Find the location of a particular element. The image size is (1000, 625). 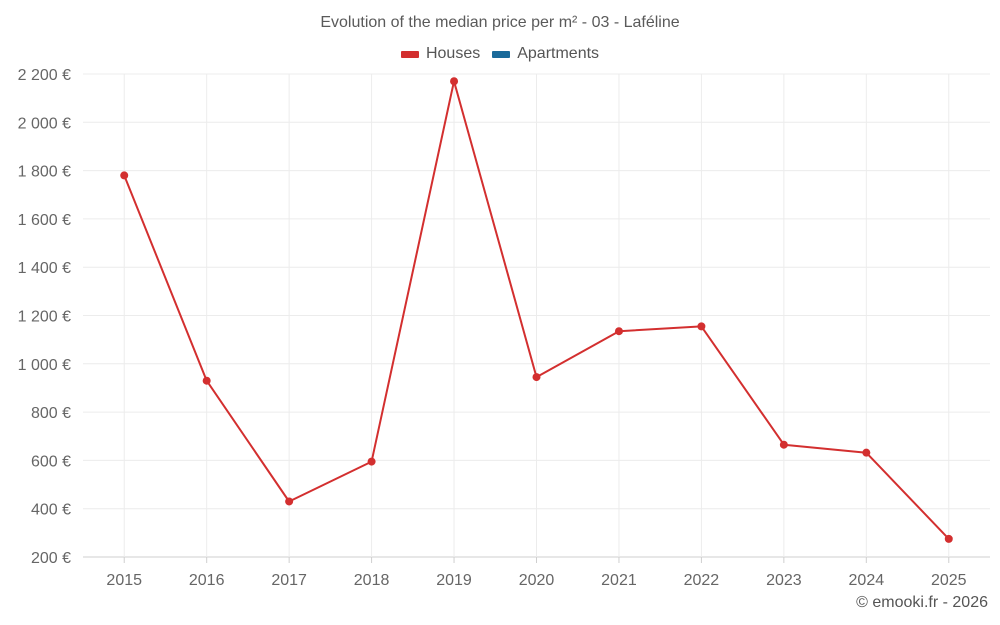

x-tick-label: 2016 is located at coordinates (207, 580).